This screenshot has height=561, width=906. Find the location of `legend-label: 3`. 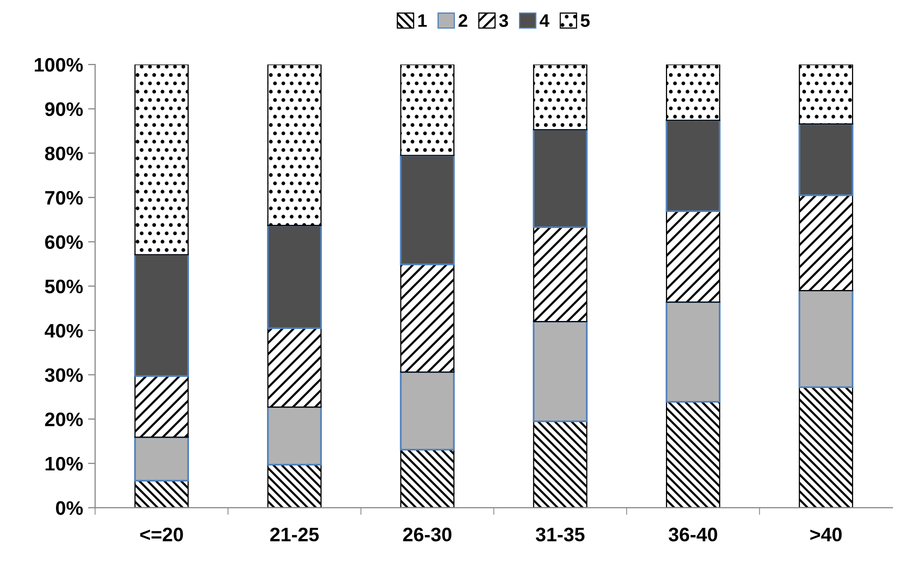

legend-label: 3 is located at coordinates (503, 20).